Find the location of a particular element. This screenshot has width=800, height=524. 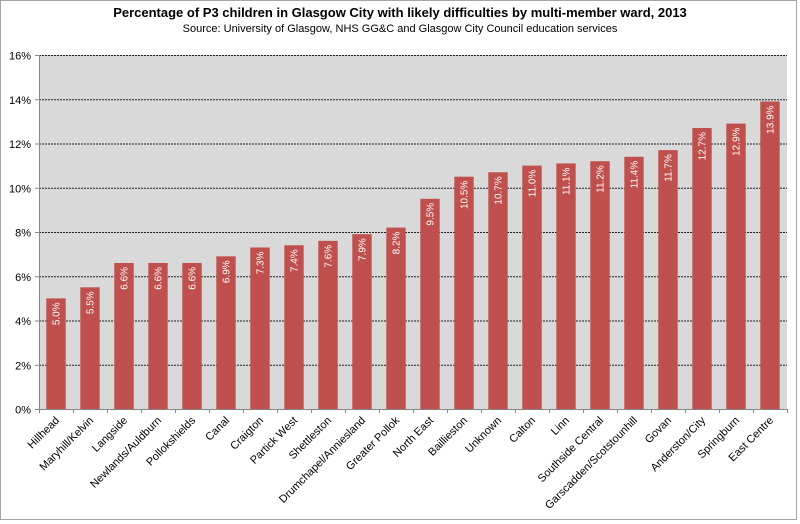

y-axis-ticks: 0% 2% 4% 6% 8% 10% 12% 14% 16% is located at coordinates (24, 234).